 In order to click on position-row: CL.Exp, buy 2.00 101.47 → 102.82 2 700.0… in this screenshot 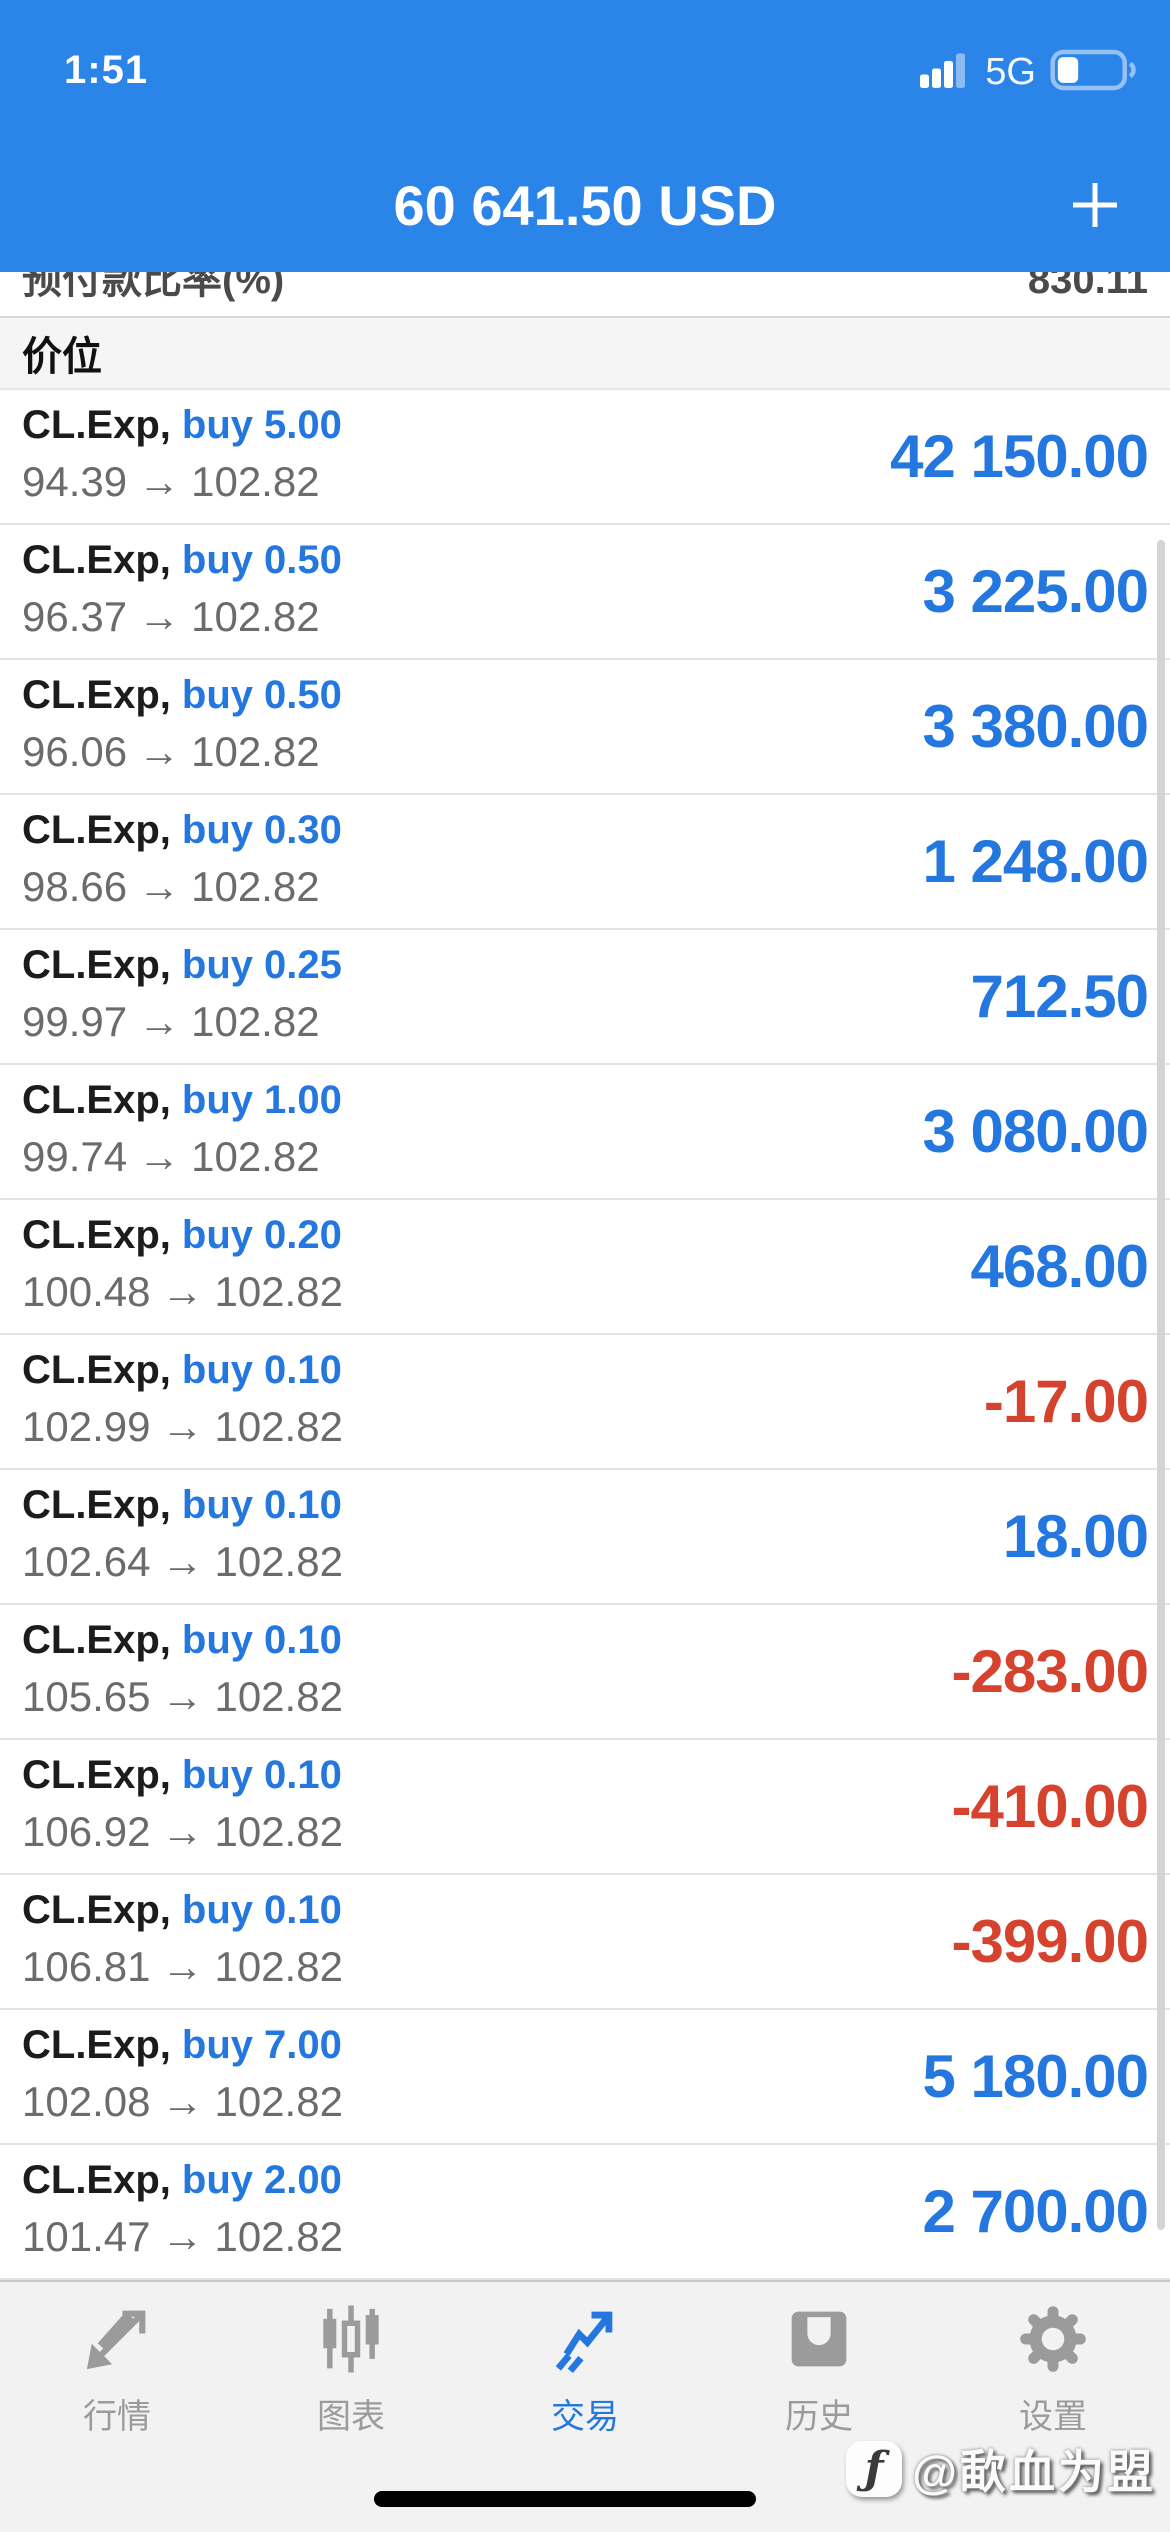, I will do `click(585, 2212)`.